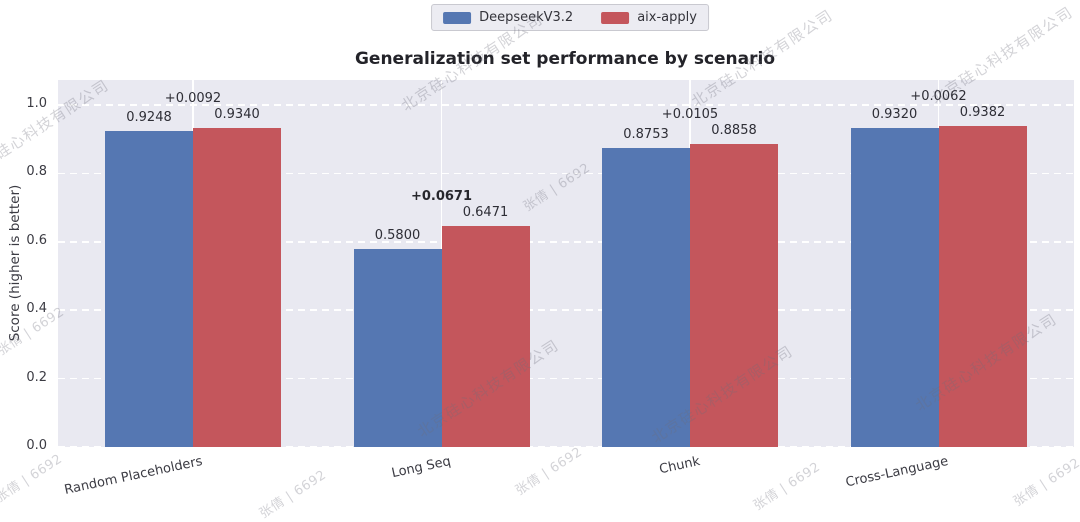  What do you see at coordinates (15, 263) in the screenshot?
I see `y-axis-label: Score (higher is better)` at bounding box center [15, 263].